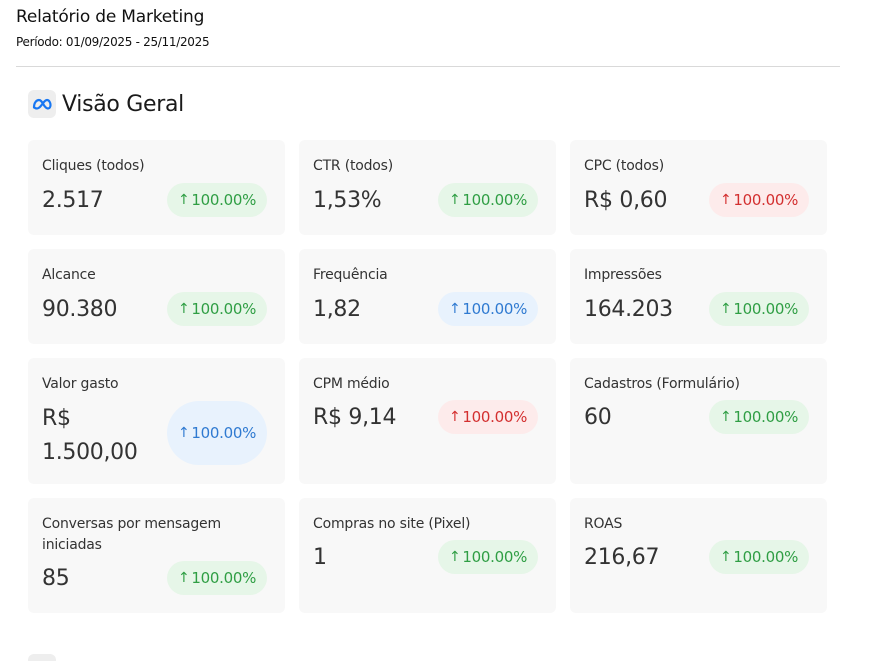 The image size is (881, 661). What do you see at coordinates (392, 524) in the screenshot?
I see `metric-label: Compras no site (Pixel)` at bounding box center [392, 524].